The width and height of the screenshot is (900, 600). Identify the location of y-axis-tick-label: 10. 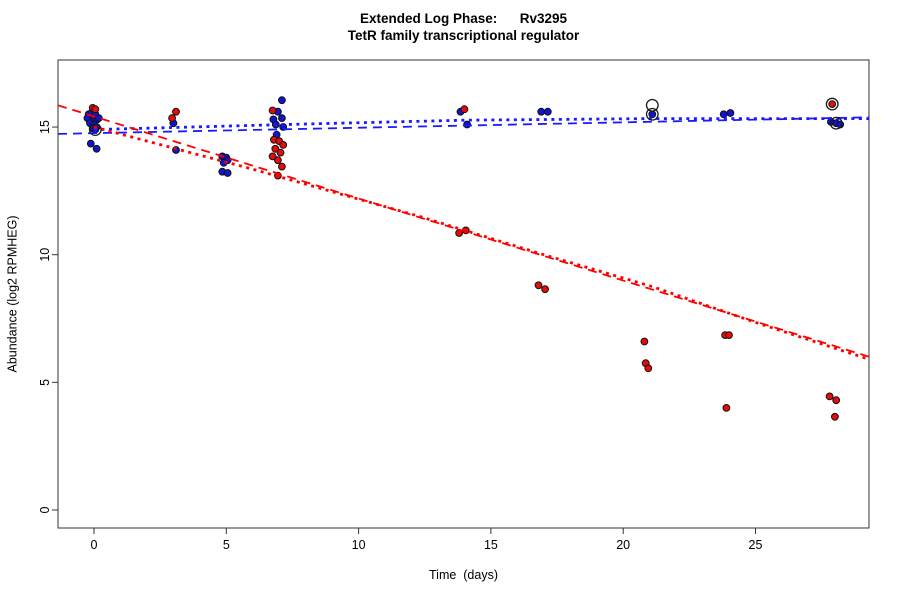
(45, 255).